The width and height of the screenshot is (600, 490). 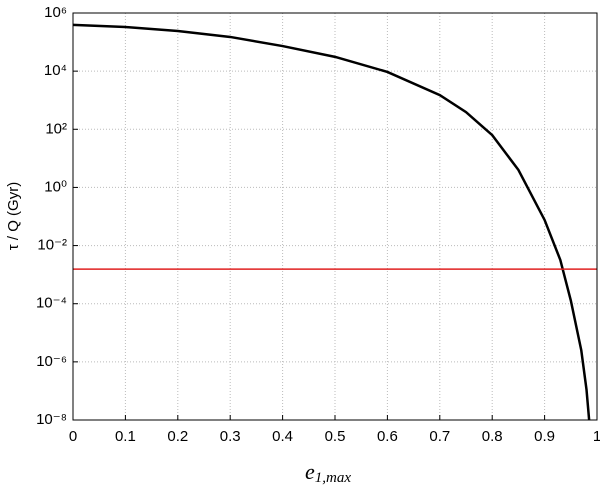 What do you see at coordinates (177, 436) in the screenshot?
I see `x-tick-label: 0.2` at bounding box center [177, 436].